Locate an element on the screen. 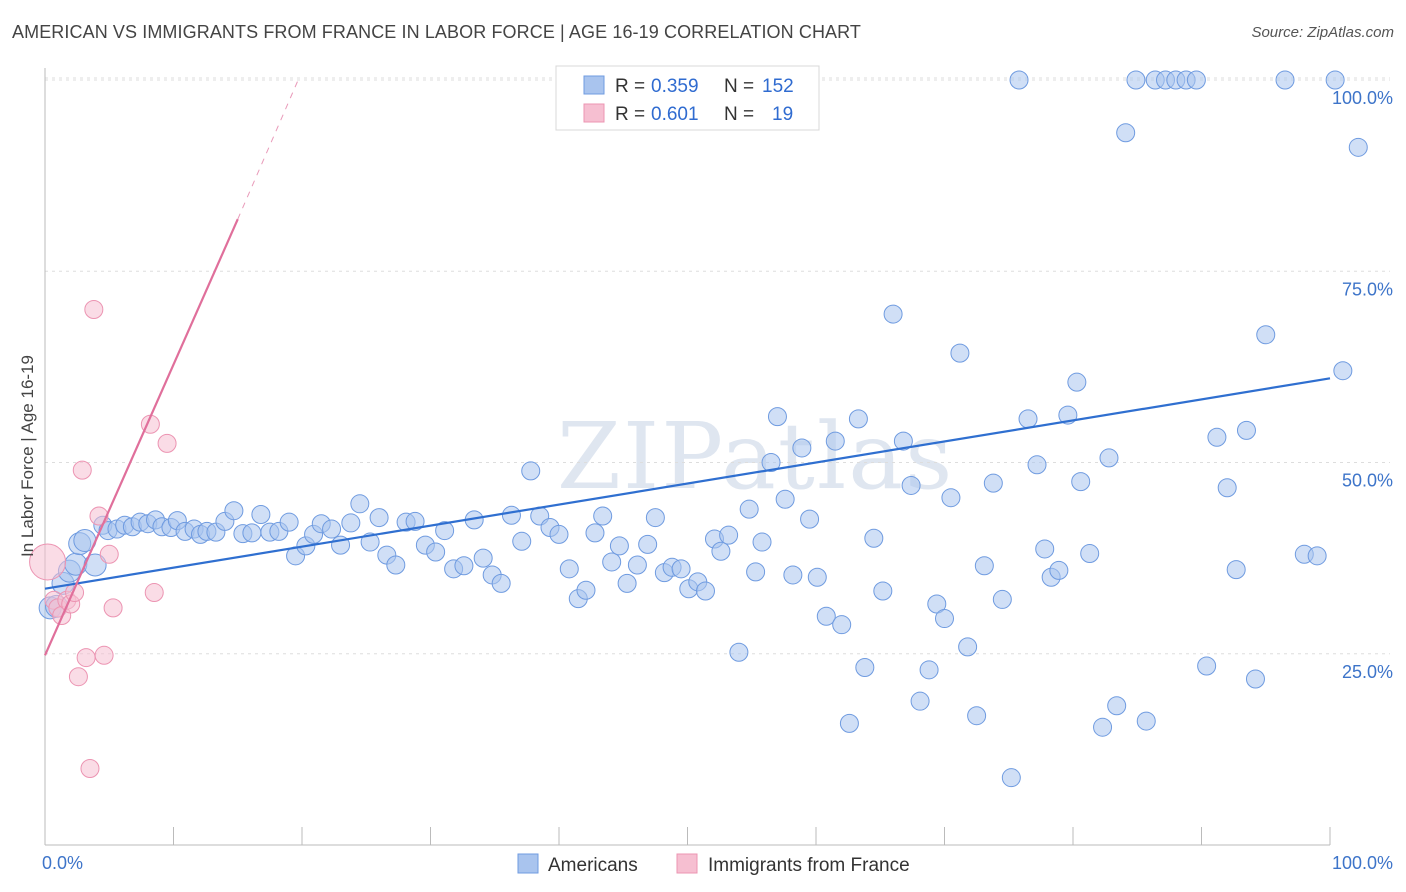 This screenshot has height=892, width=1406. x-tick-label-1: 100.0% is located at coordinates (1362, 863).